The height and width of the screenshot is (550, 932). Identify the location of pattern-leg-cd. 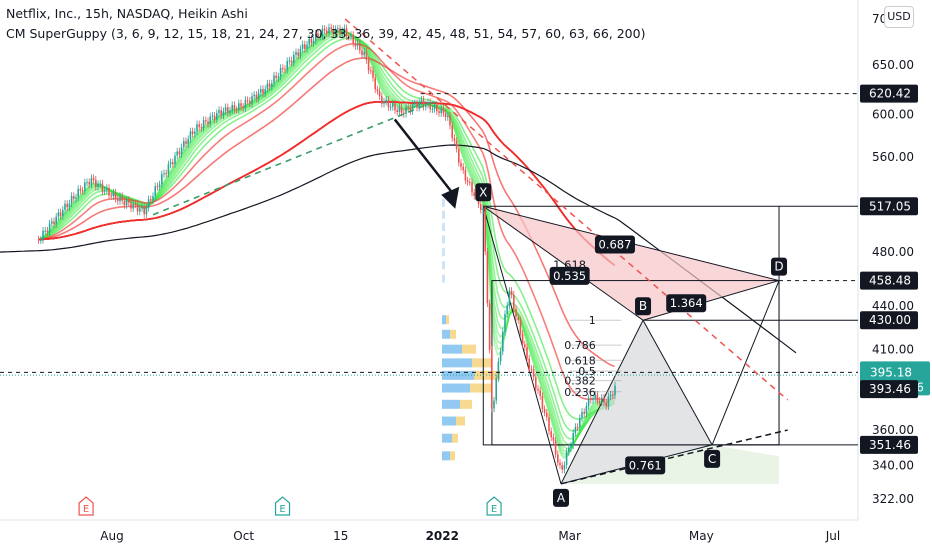
(745, 363).